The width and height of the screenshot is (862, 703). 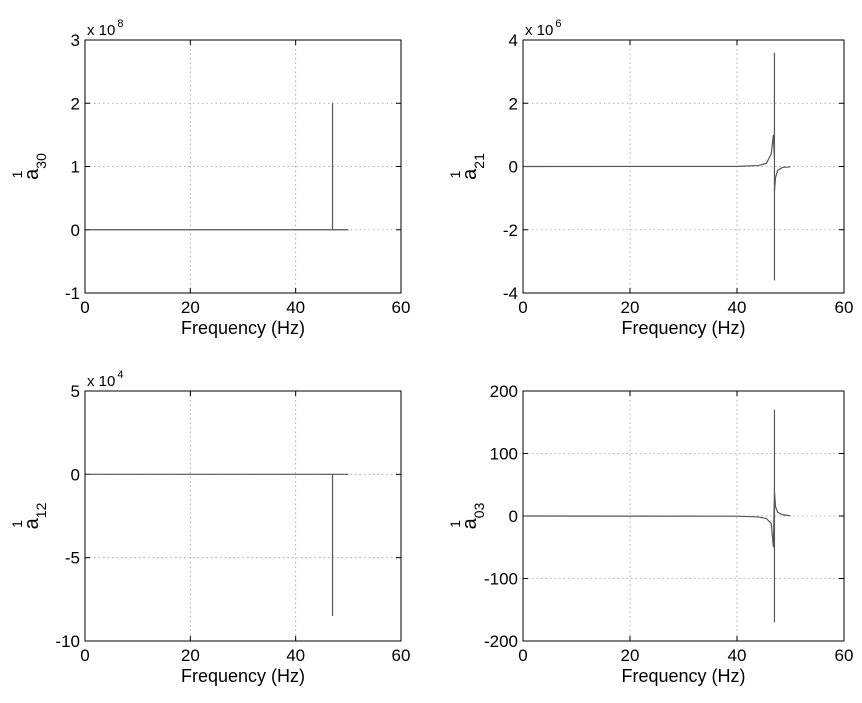 I want to click on axis-exponent: x 10 4, so click(x=105, y=379).